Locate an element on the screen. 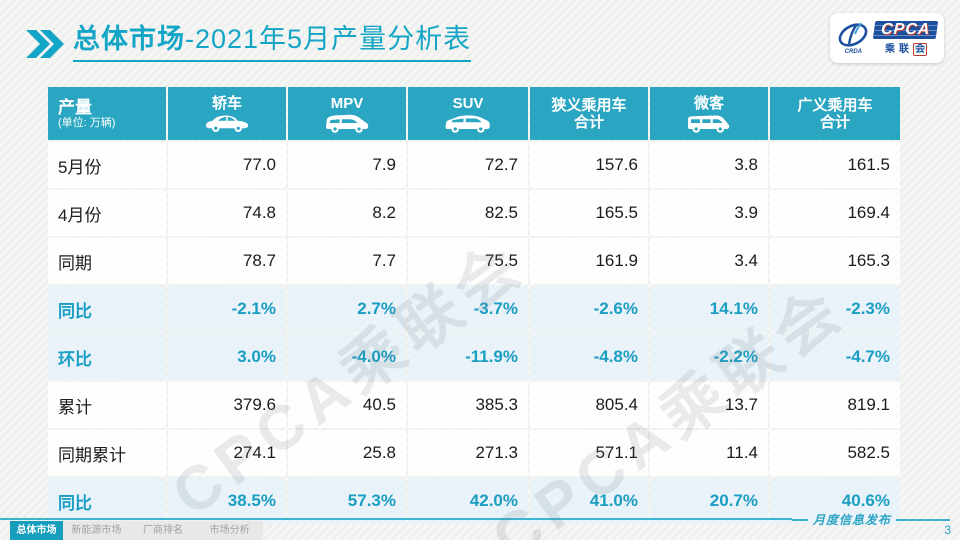 The image size is (960, 540). logo-subtitle: 乘联会 is located at coordinates (906, 49).